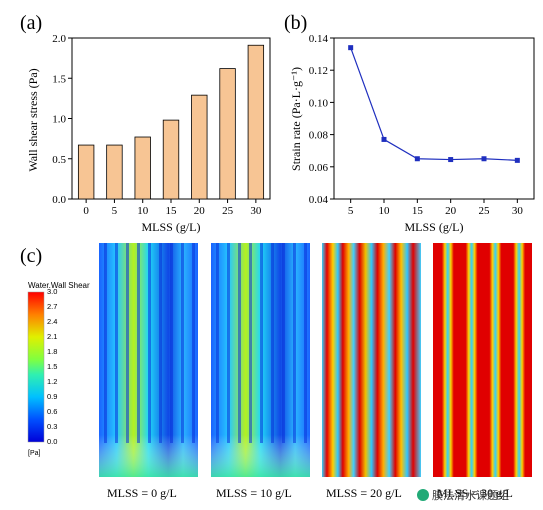 The image size is (543, 510). What do you see at coordinates (59, 160) in the screenshot?
I see `chart-a-ytick-label: 0.5` at bounding box center [59, 160].